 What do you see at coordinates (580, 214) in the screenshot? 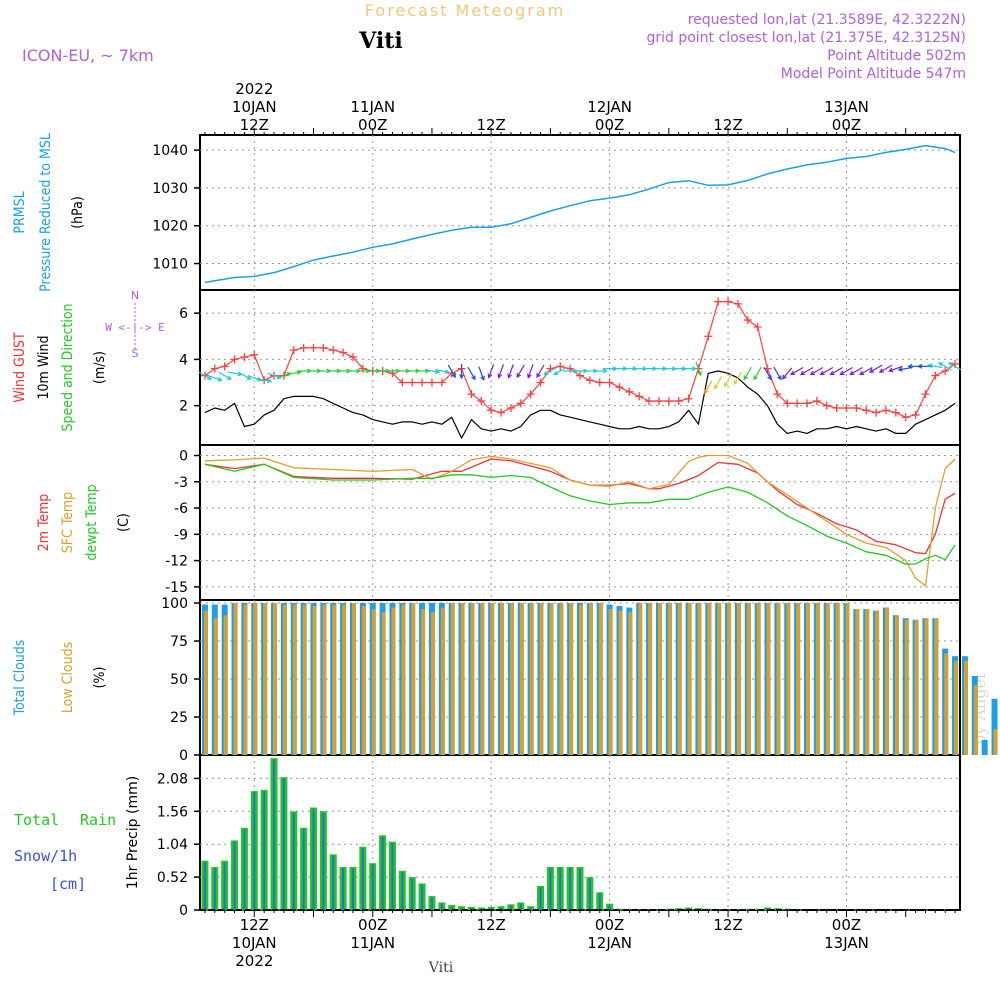
I see `pressure-line` at bounding box center [580, 214].